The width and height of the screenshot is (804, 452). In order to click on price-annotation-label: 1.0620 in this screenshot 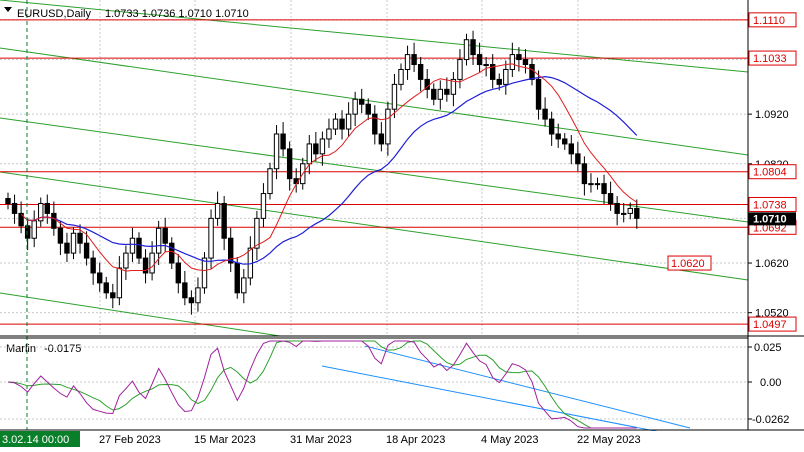, I will do `click(688, 264)`.